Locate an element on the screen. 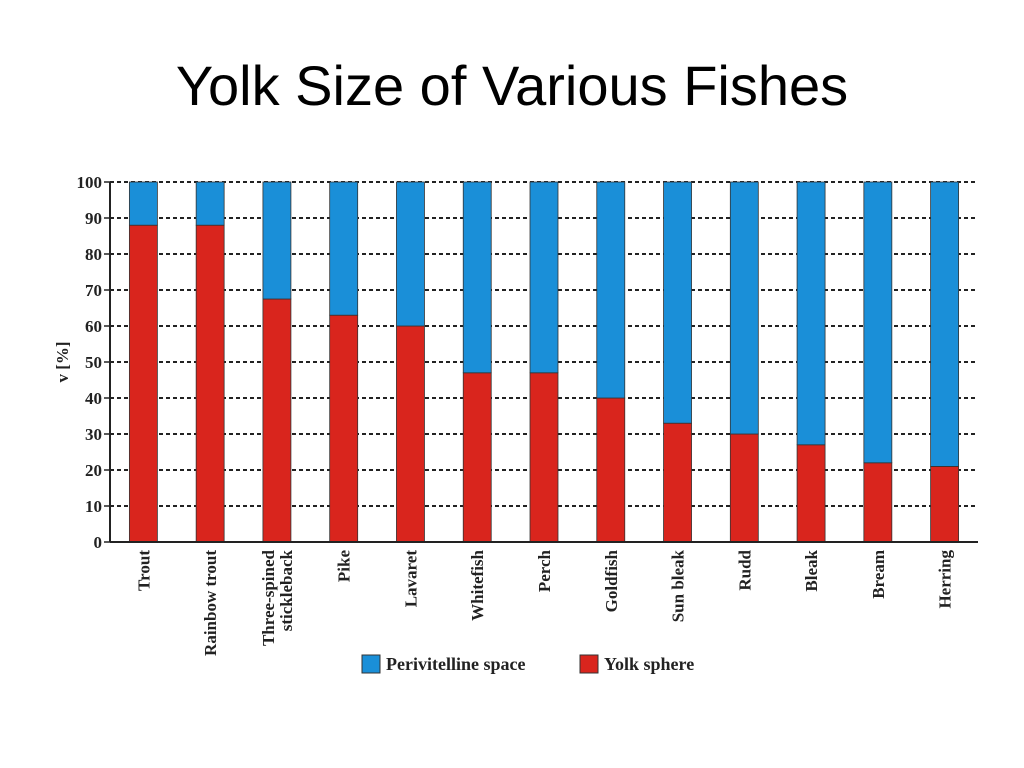 This screenshot has height=768, width=1024. x-tick-label: Lavaret is located at coordinates (410, 579).